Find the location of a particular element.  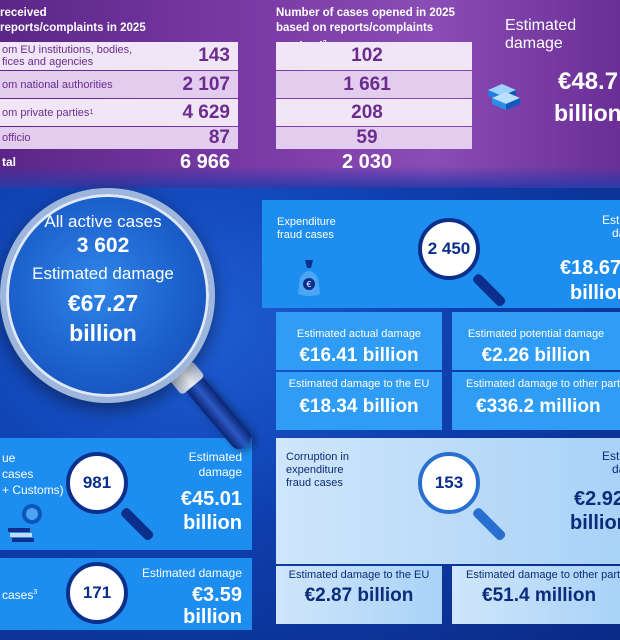

other-cases-damage-value: €3.59 is located at coordinates (216, 595).